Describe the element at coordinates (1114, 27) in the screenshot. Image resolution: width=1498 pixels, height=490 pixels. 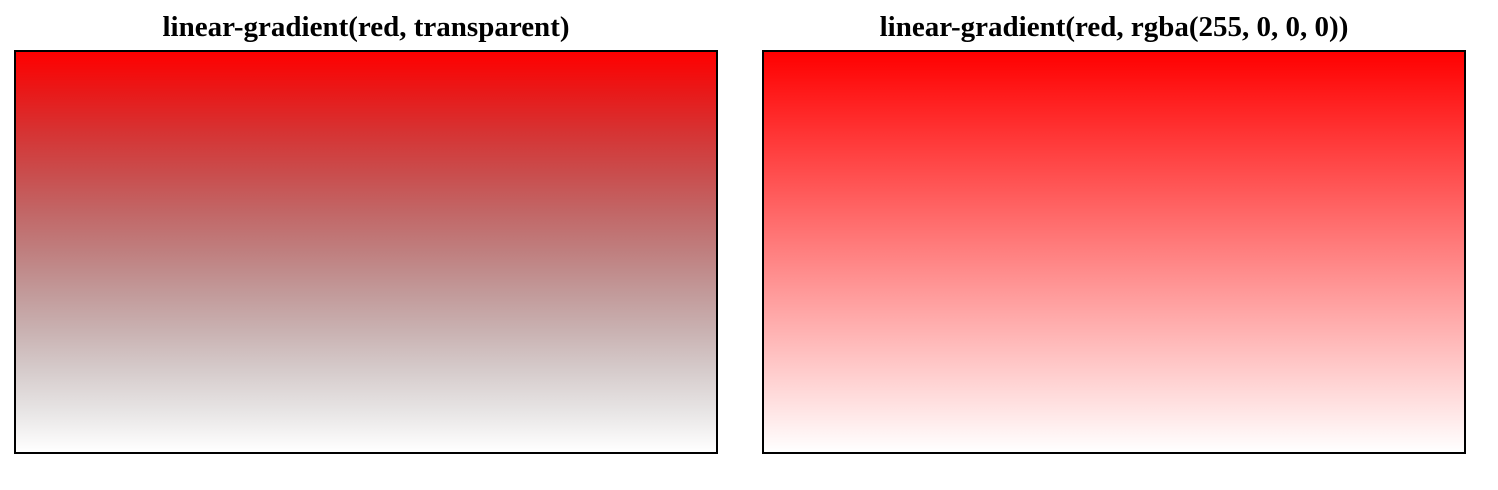
I see `panel-title: linear-gradient(red, rgba(255, 0, 0, 0))` at that location.